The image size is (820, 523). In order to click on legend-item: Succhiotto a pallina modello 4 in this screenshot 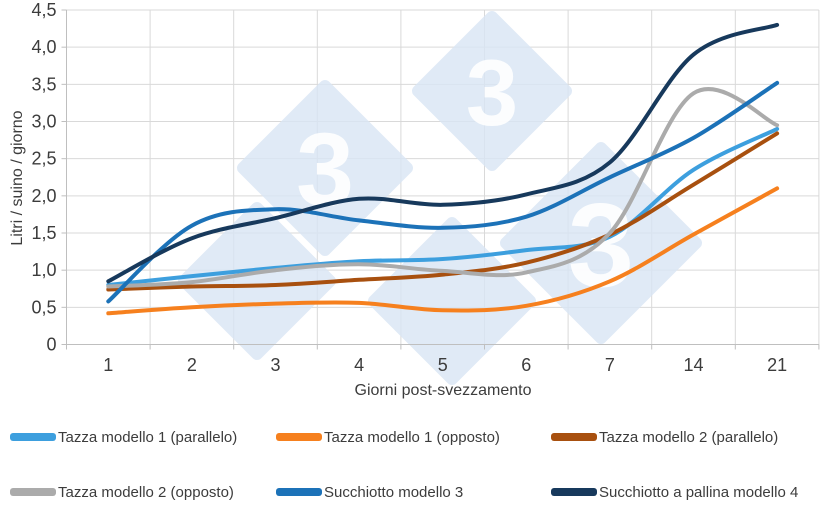, I will do `click(674, 492)`.